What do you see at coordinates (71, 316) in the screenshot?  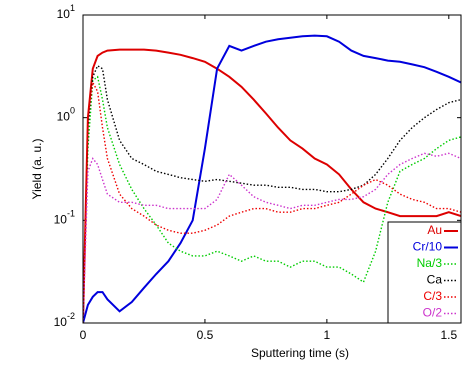 I see `y-tick-exponent: -2` at bounding box center [71, 316].